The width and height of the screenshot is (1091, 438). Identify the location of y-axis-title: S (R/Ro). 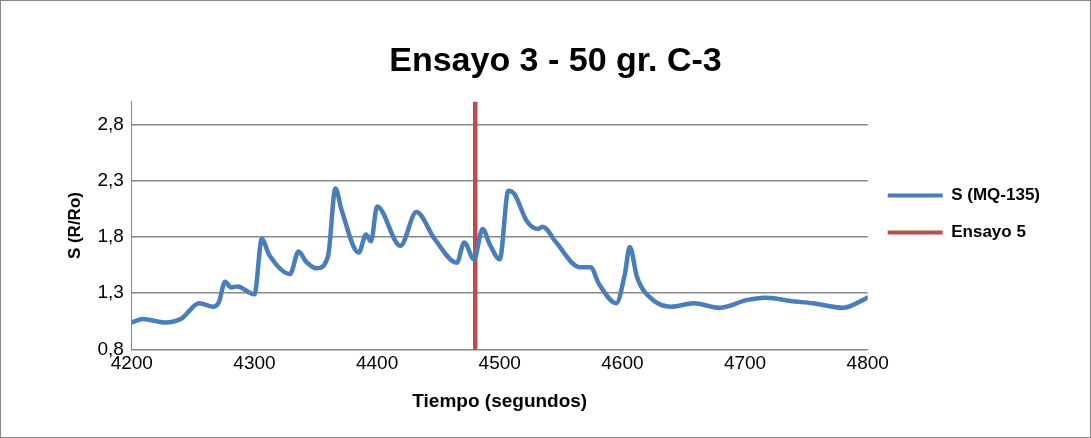
(74, 226).